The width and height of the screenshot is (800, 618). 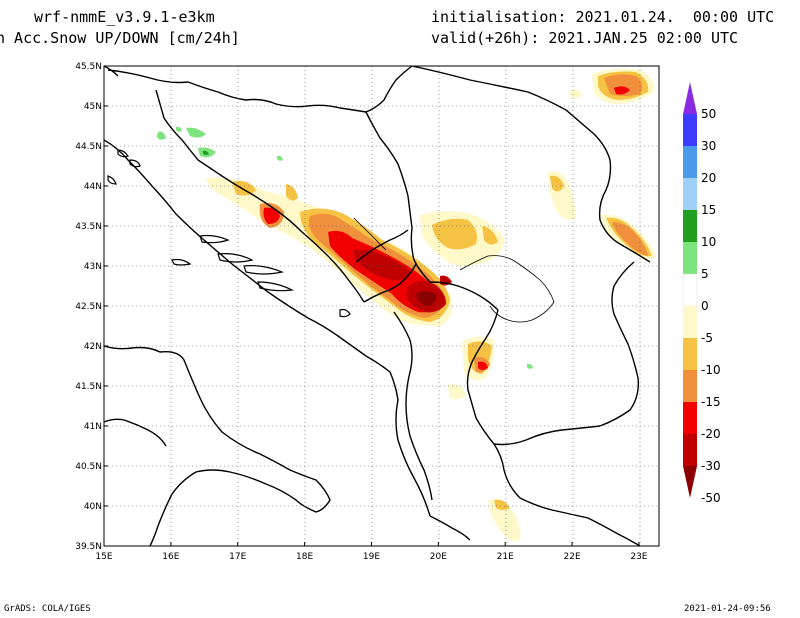 What do you see at coordinates (711, 402) in the screenshot?
I see `colorbar-label: -15` at bounding box center [711, 402].